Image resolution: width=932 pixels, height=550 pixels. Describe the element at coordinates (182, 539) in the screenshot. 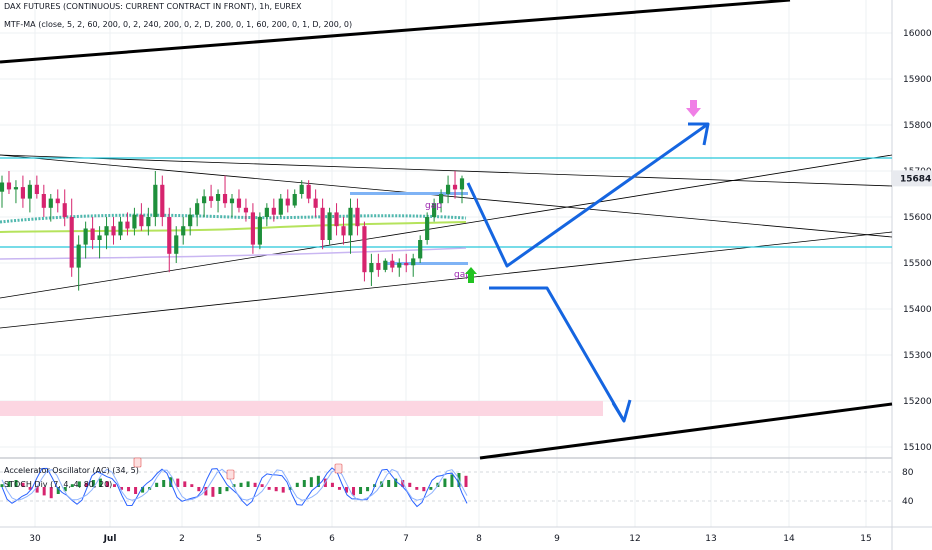

I see `time-tick-2: 2` at that location.